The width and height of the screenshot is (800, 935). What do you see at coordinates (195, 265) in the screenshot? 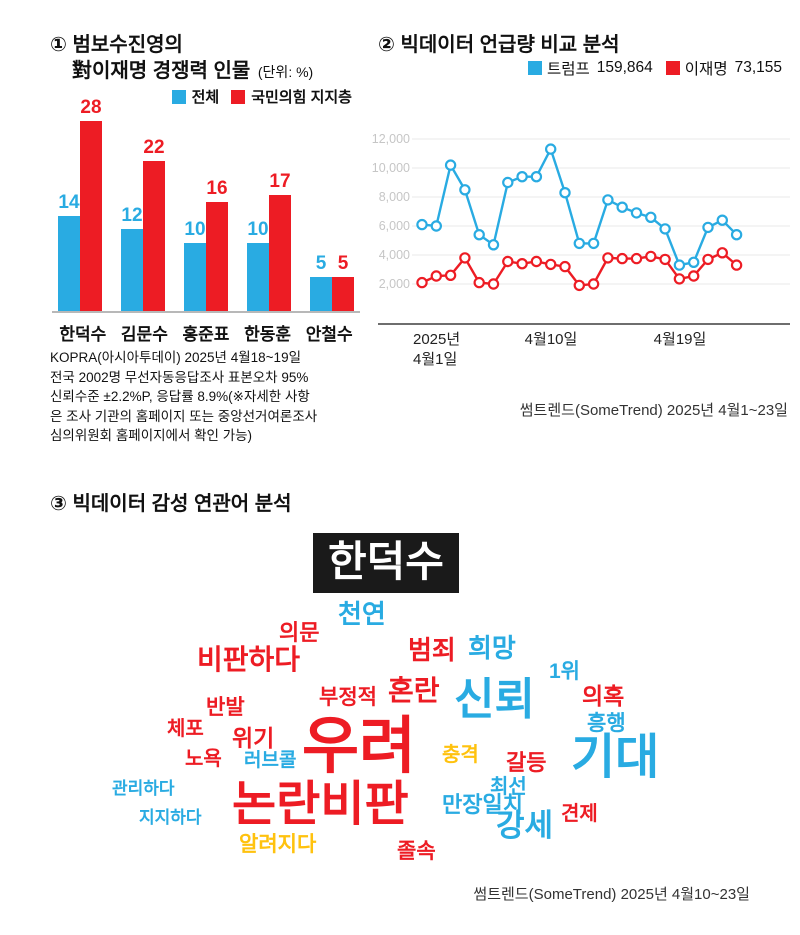
I see `bar-column: 10` at bounding box center [195, 265].